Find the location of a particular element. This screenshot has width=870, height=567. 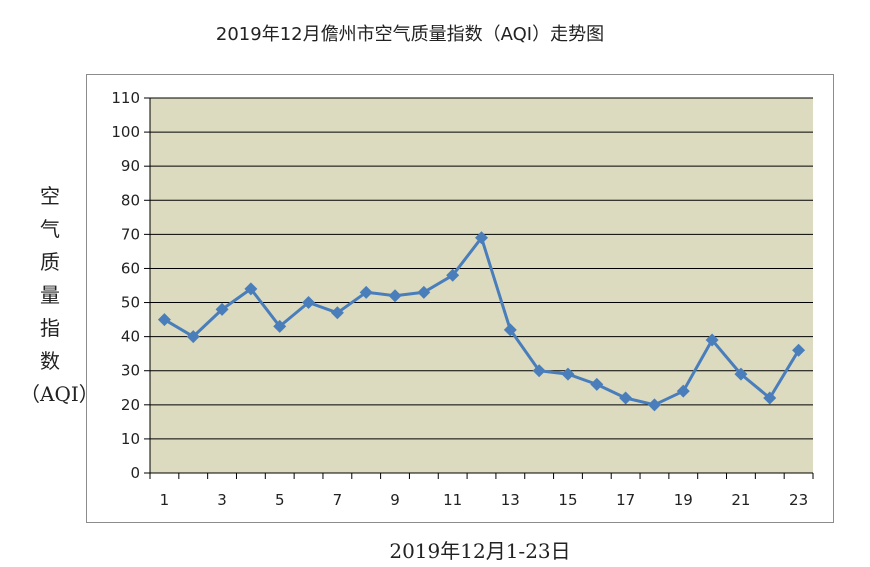

x-tick-label: 11 is located at coordinates (452, 500).